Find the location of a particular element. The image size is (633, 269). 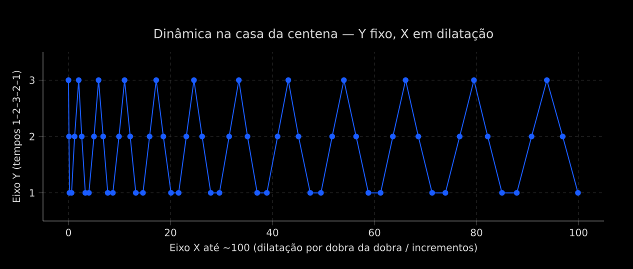

x-tick-label: 80 is located at coordinates (476, 232).